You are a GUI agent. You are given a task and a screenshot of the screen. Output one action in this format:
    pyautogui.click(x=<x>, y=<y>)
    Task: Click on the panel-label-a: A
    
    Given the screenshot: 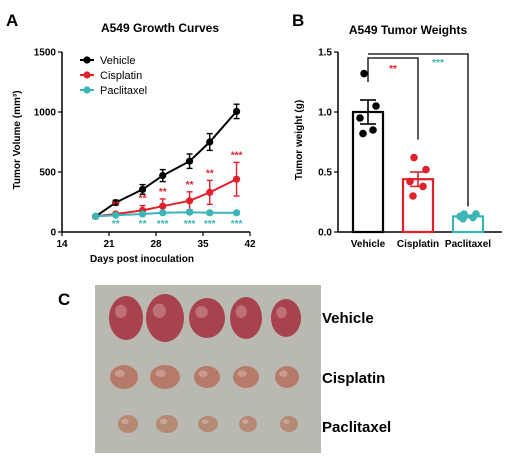 What is the action you would take?
    pyautogui.click(x=12, y=20)
    